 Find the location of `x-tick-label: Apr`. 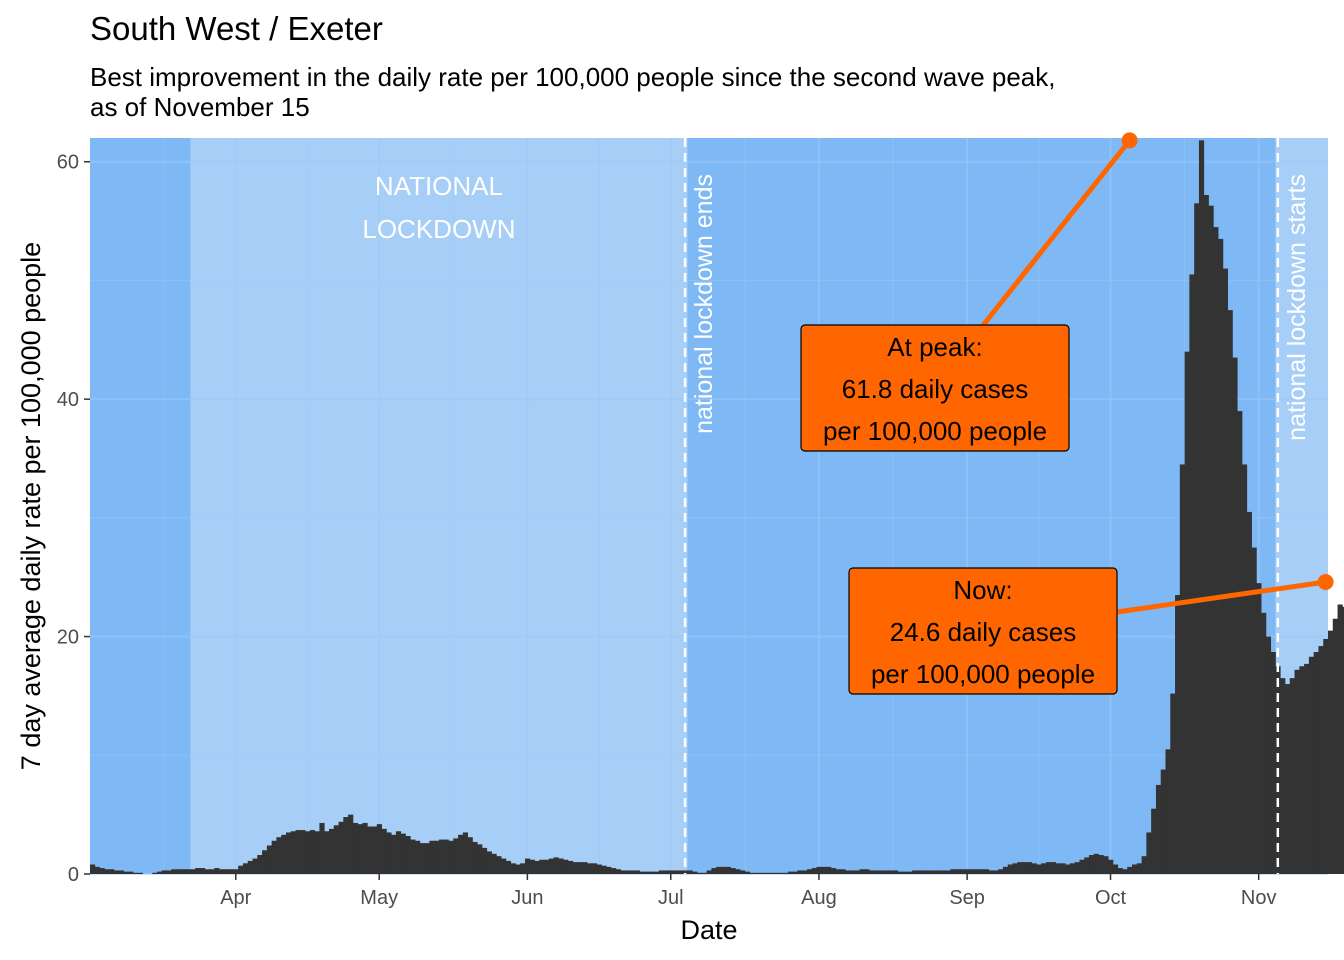

x-tick-label: Apr is located at coordinates (235, 898).